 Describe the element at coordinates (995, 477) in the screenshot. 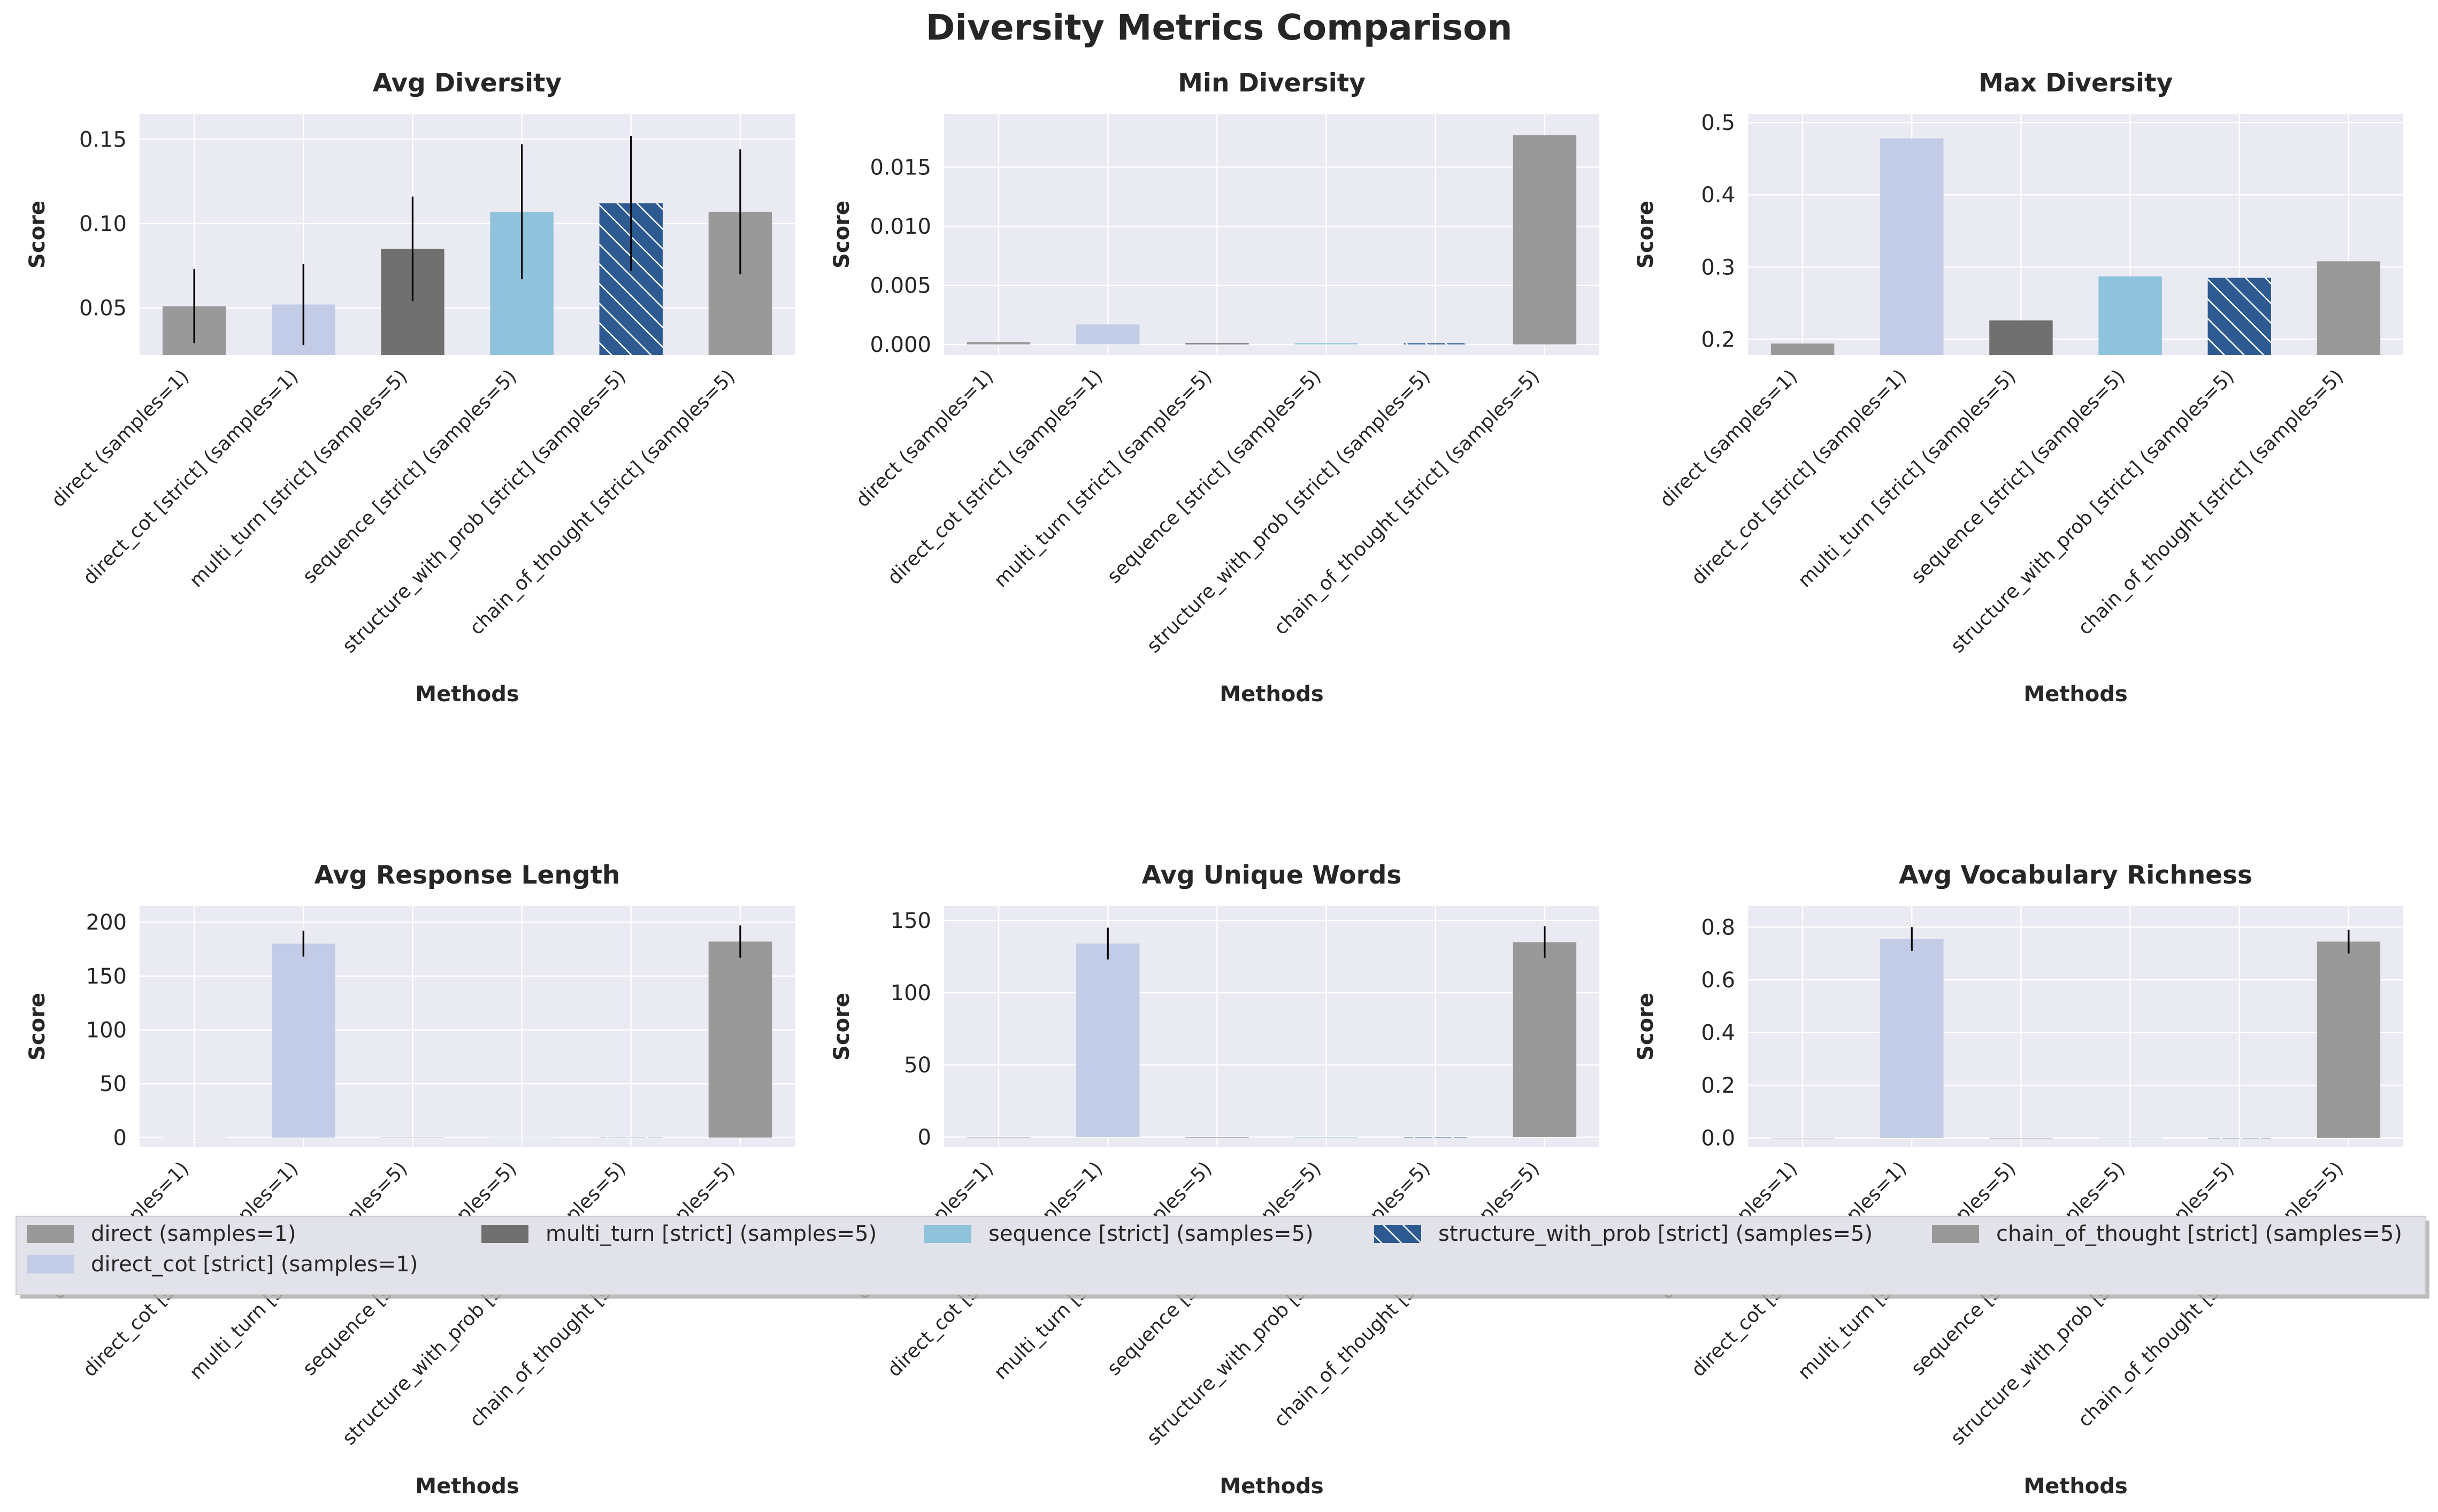

I see `x-tick-label: direct_cot [strict] (samples=1)` at that location.